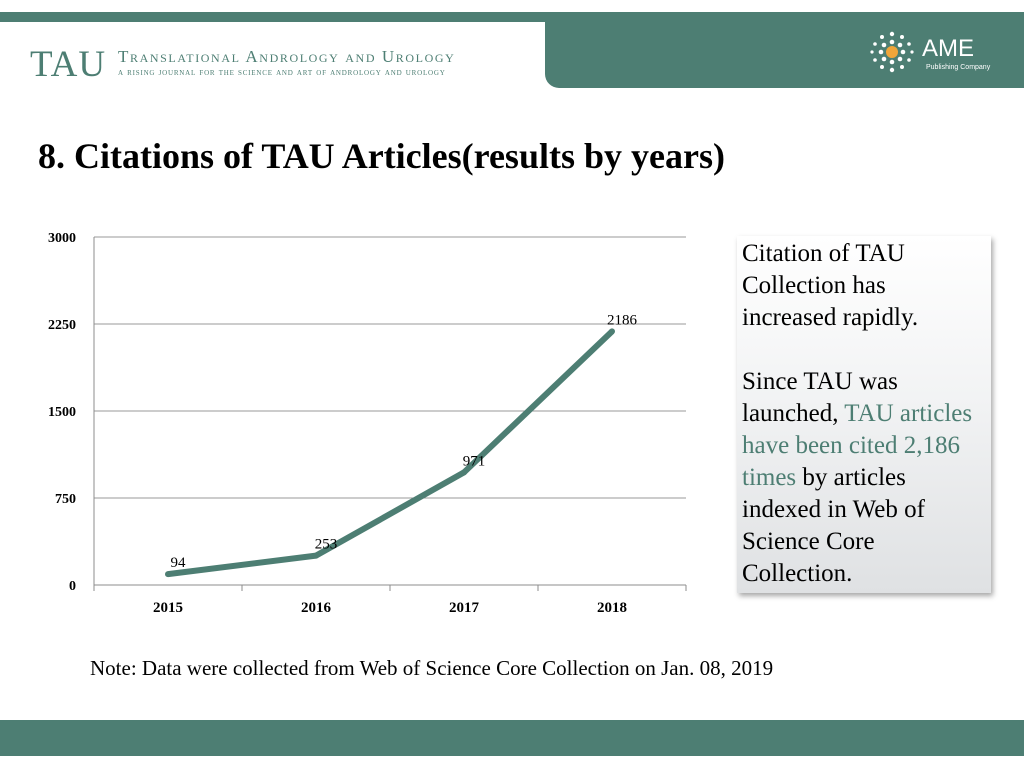  Describe the element at coordinates (892, 52) in the screenshot. I see `ame-logo-icon` at that location.